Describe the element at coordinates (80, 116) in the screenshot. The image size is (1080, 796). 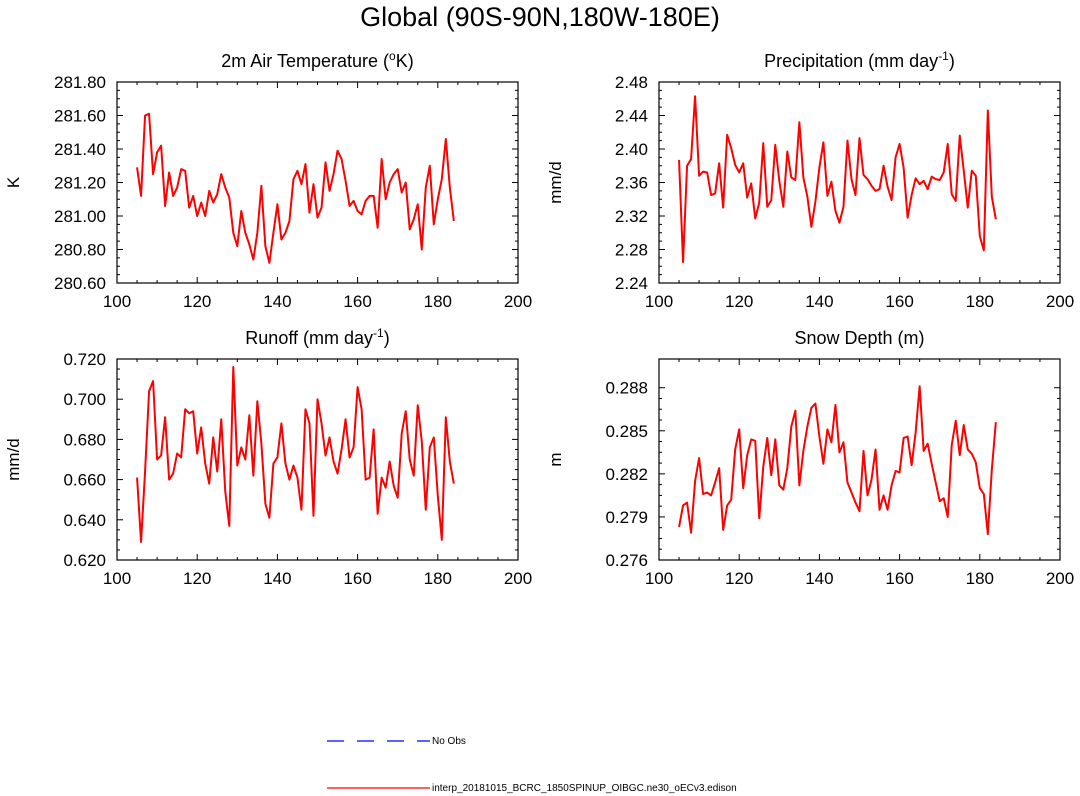
I see `y-tick-label: 281.60` at that location.